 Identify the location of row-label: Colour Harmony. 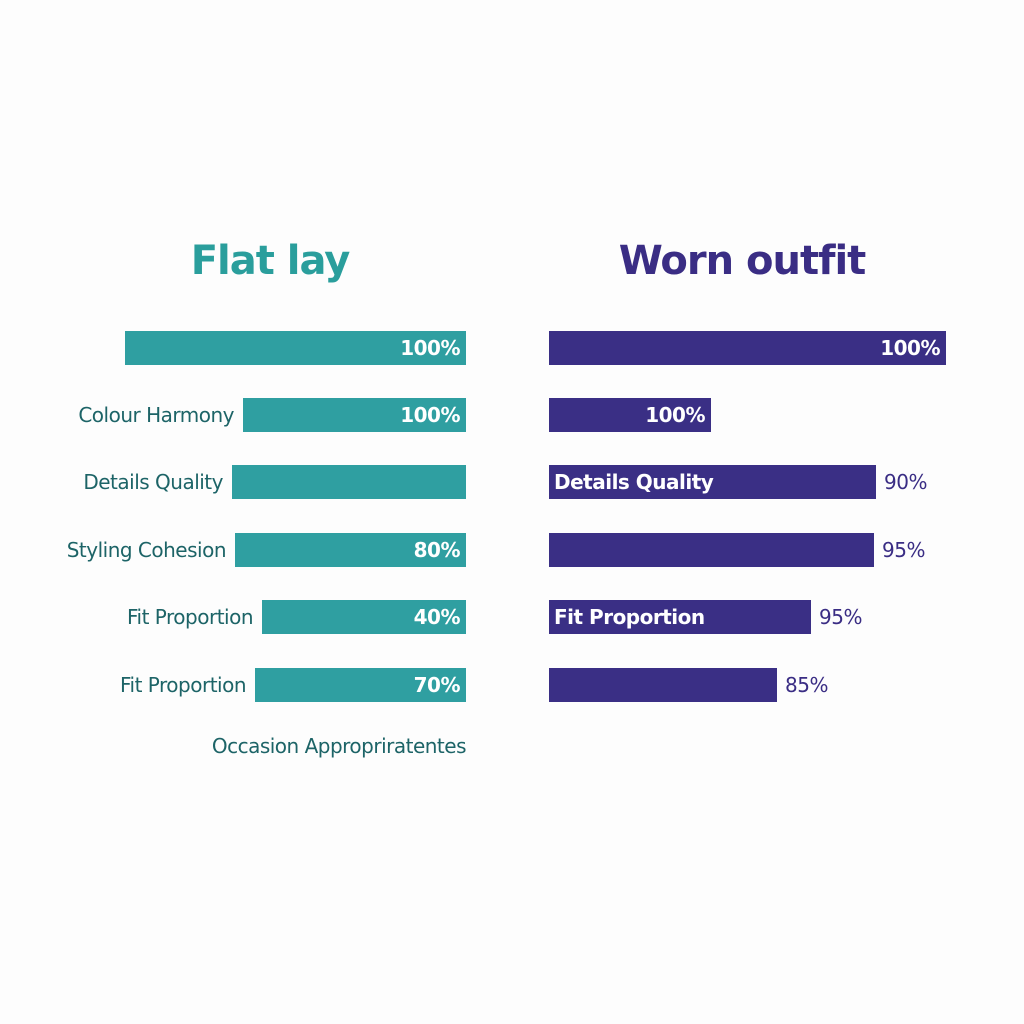
(156, 415).